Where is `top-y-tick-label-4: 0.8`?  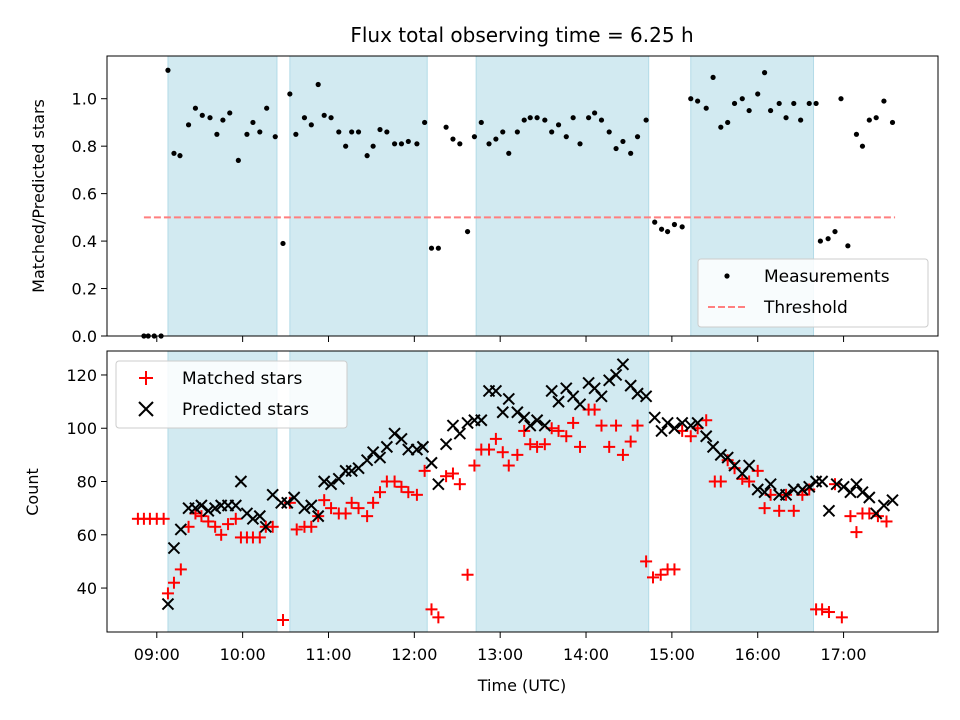 top-y-tick-label-4: 0.8 is located at coordinates (84, 146).